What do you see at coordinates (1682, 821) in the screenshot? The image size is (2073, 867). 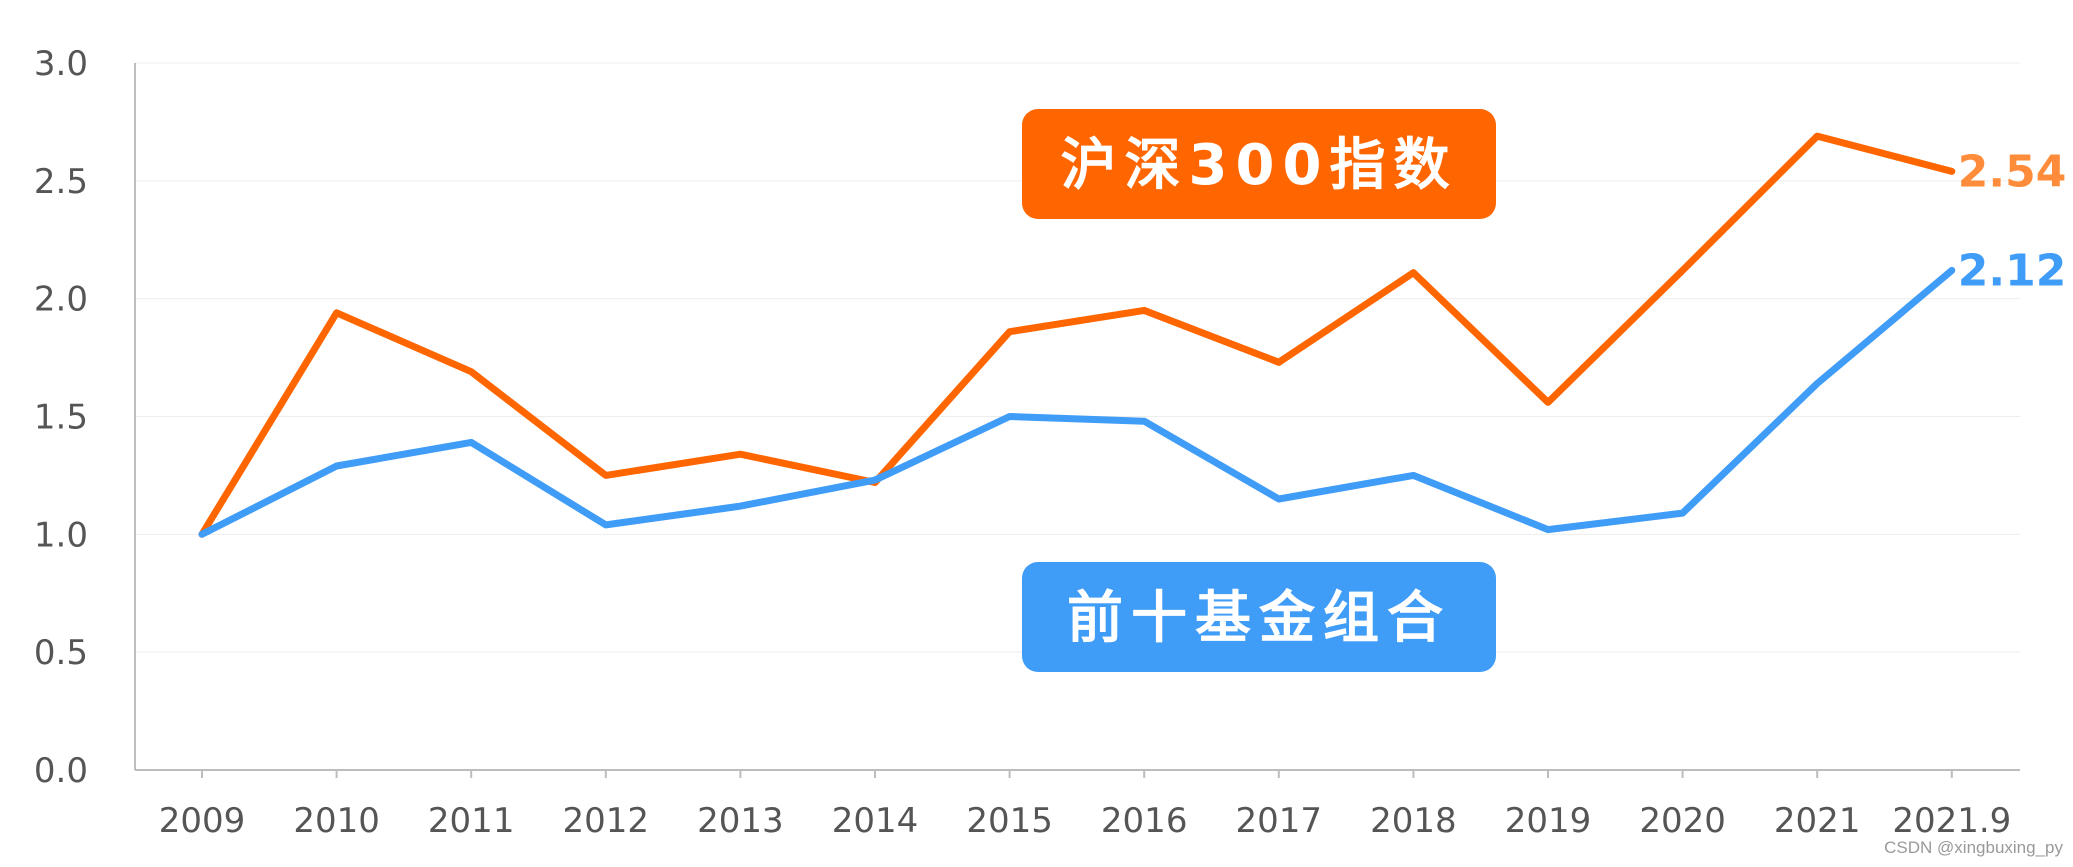 I see `x-tick-label: 2020` at bounding box center [1682, 821].